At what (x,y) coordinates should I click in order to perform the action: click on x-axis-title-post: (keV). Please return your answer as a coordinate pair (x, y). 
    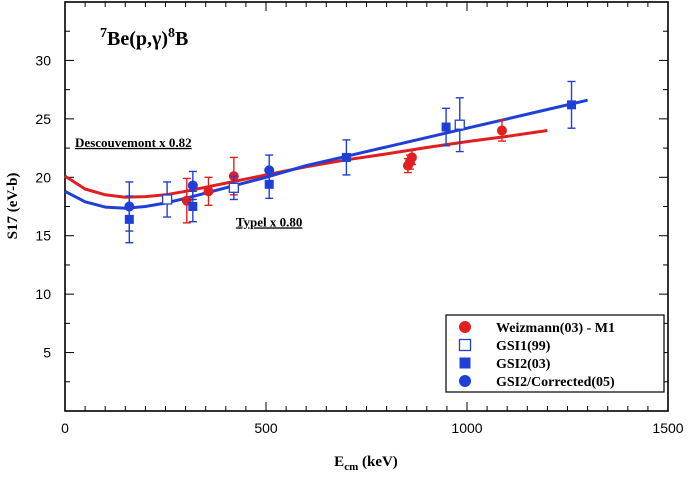
    Looking at the image, I should click on (378, 462).